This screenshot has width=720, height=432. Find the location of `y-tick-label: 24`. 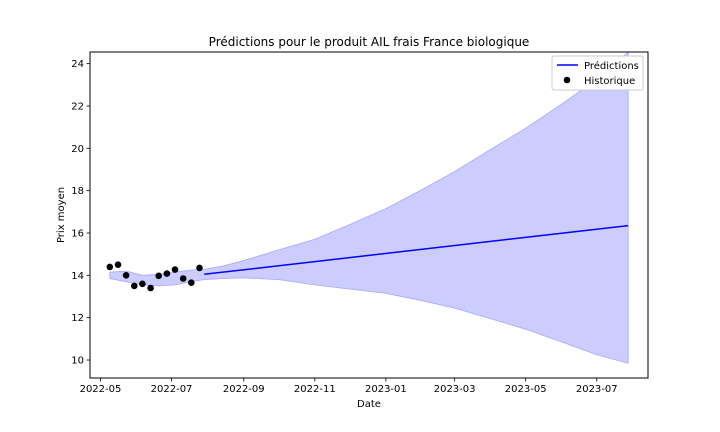

y-tick-label: 24 is located at coordinates (77, 64).